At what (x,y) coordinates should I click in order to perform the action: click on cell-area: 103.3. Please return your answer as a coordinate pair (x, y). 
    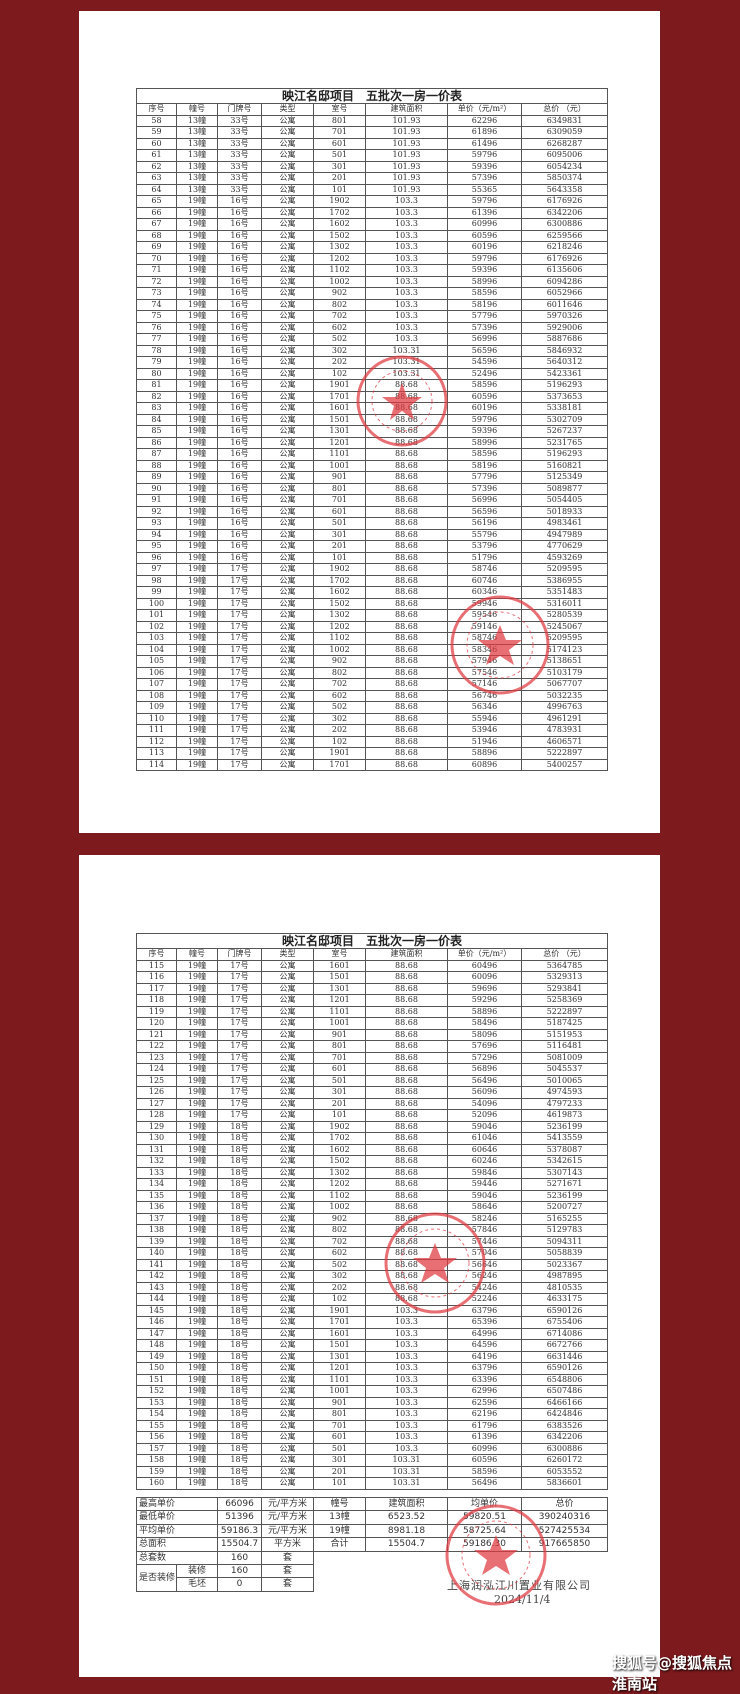
    Looking at the image, I should click on (406, 258).